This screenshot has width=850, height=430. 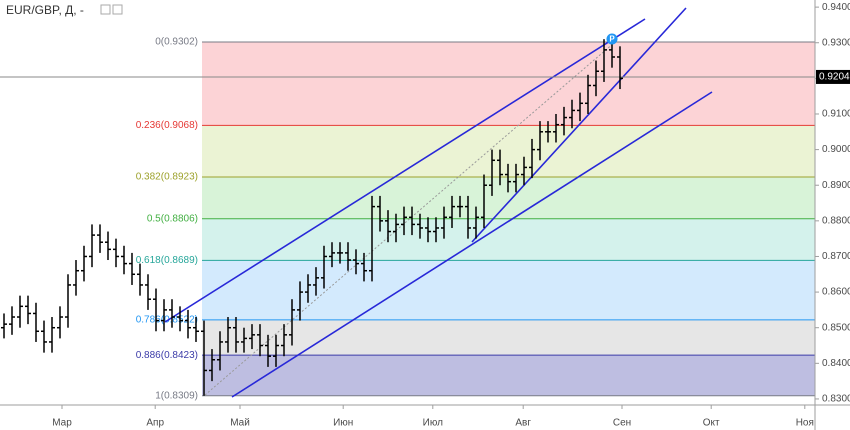 What do you see at coordinates (240, 423) in the screenshot?
I see `x-tick-label: Май` at bounding box center [240, 423].